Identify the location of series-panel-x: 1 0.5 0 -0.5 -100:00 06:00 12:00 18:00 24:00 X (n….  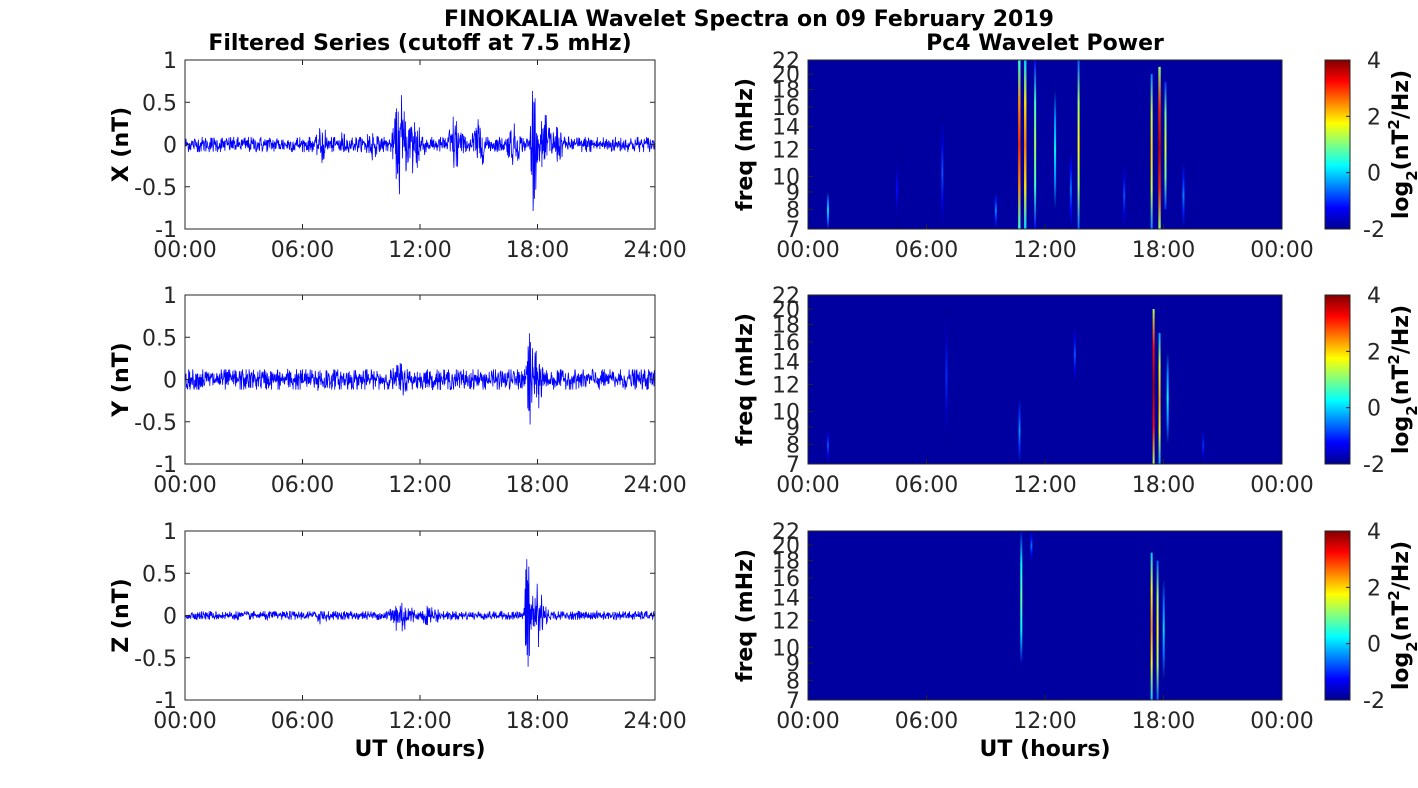
(398, 156).